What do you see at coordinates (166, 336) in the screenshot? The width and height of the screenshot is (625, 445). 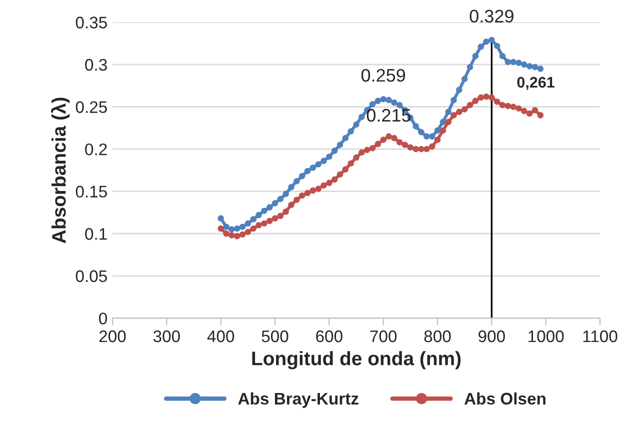 I see `x-tick-label: 300` at bounding box center [166, 336].